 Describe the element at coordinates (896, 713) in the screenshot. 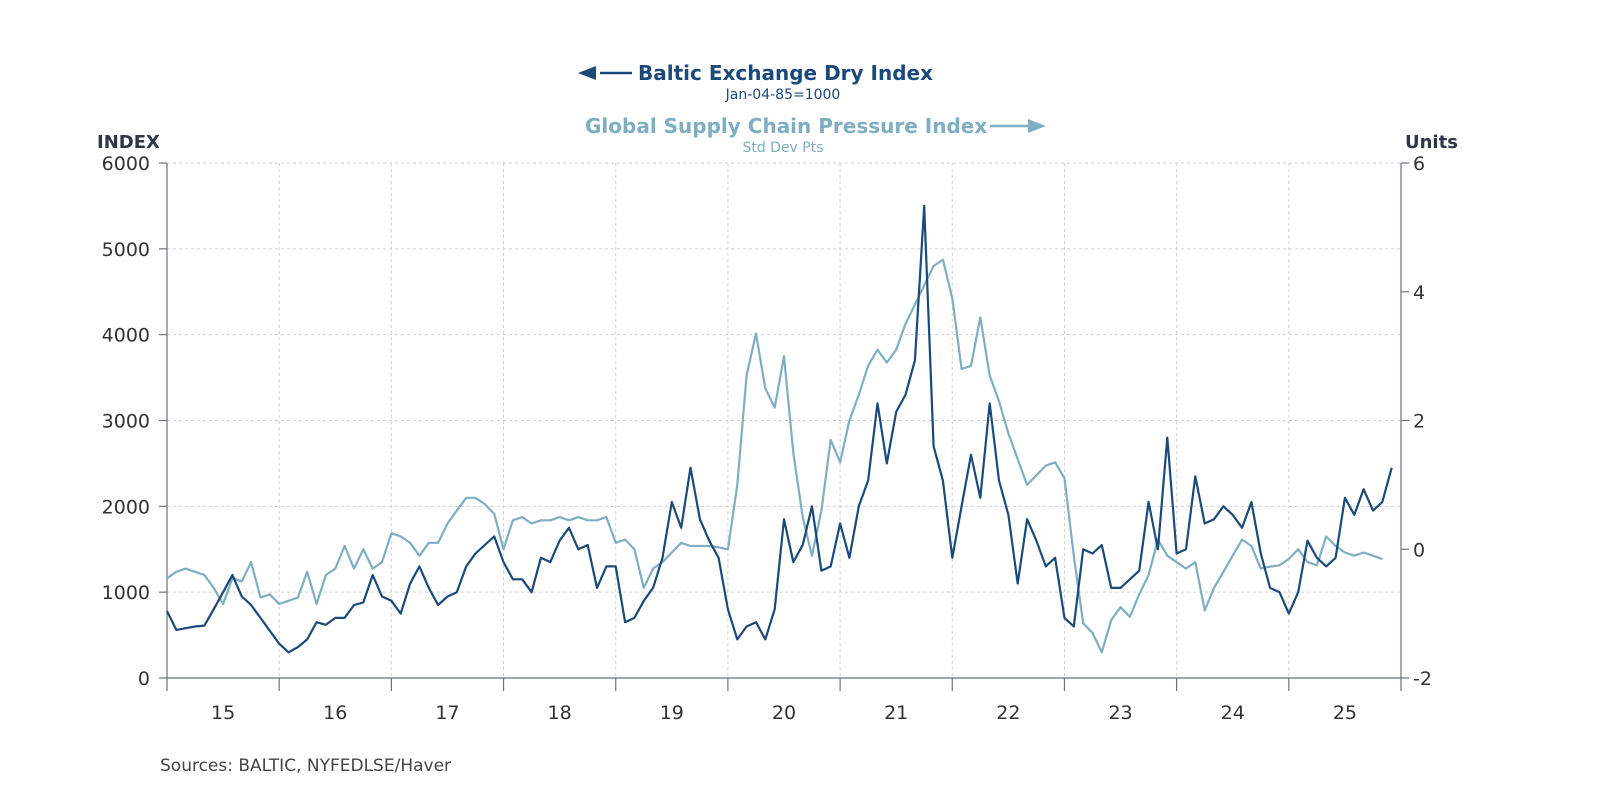

I see `x-tick-label: 21` at that location.